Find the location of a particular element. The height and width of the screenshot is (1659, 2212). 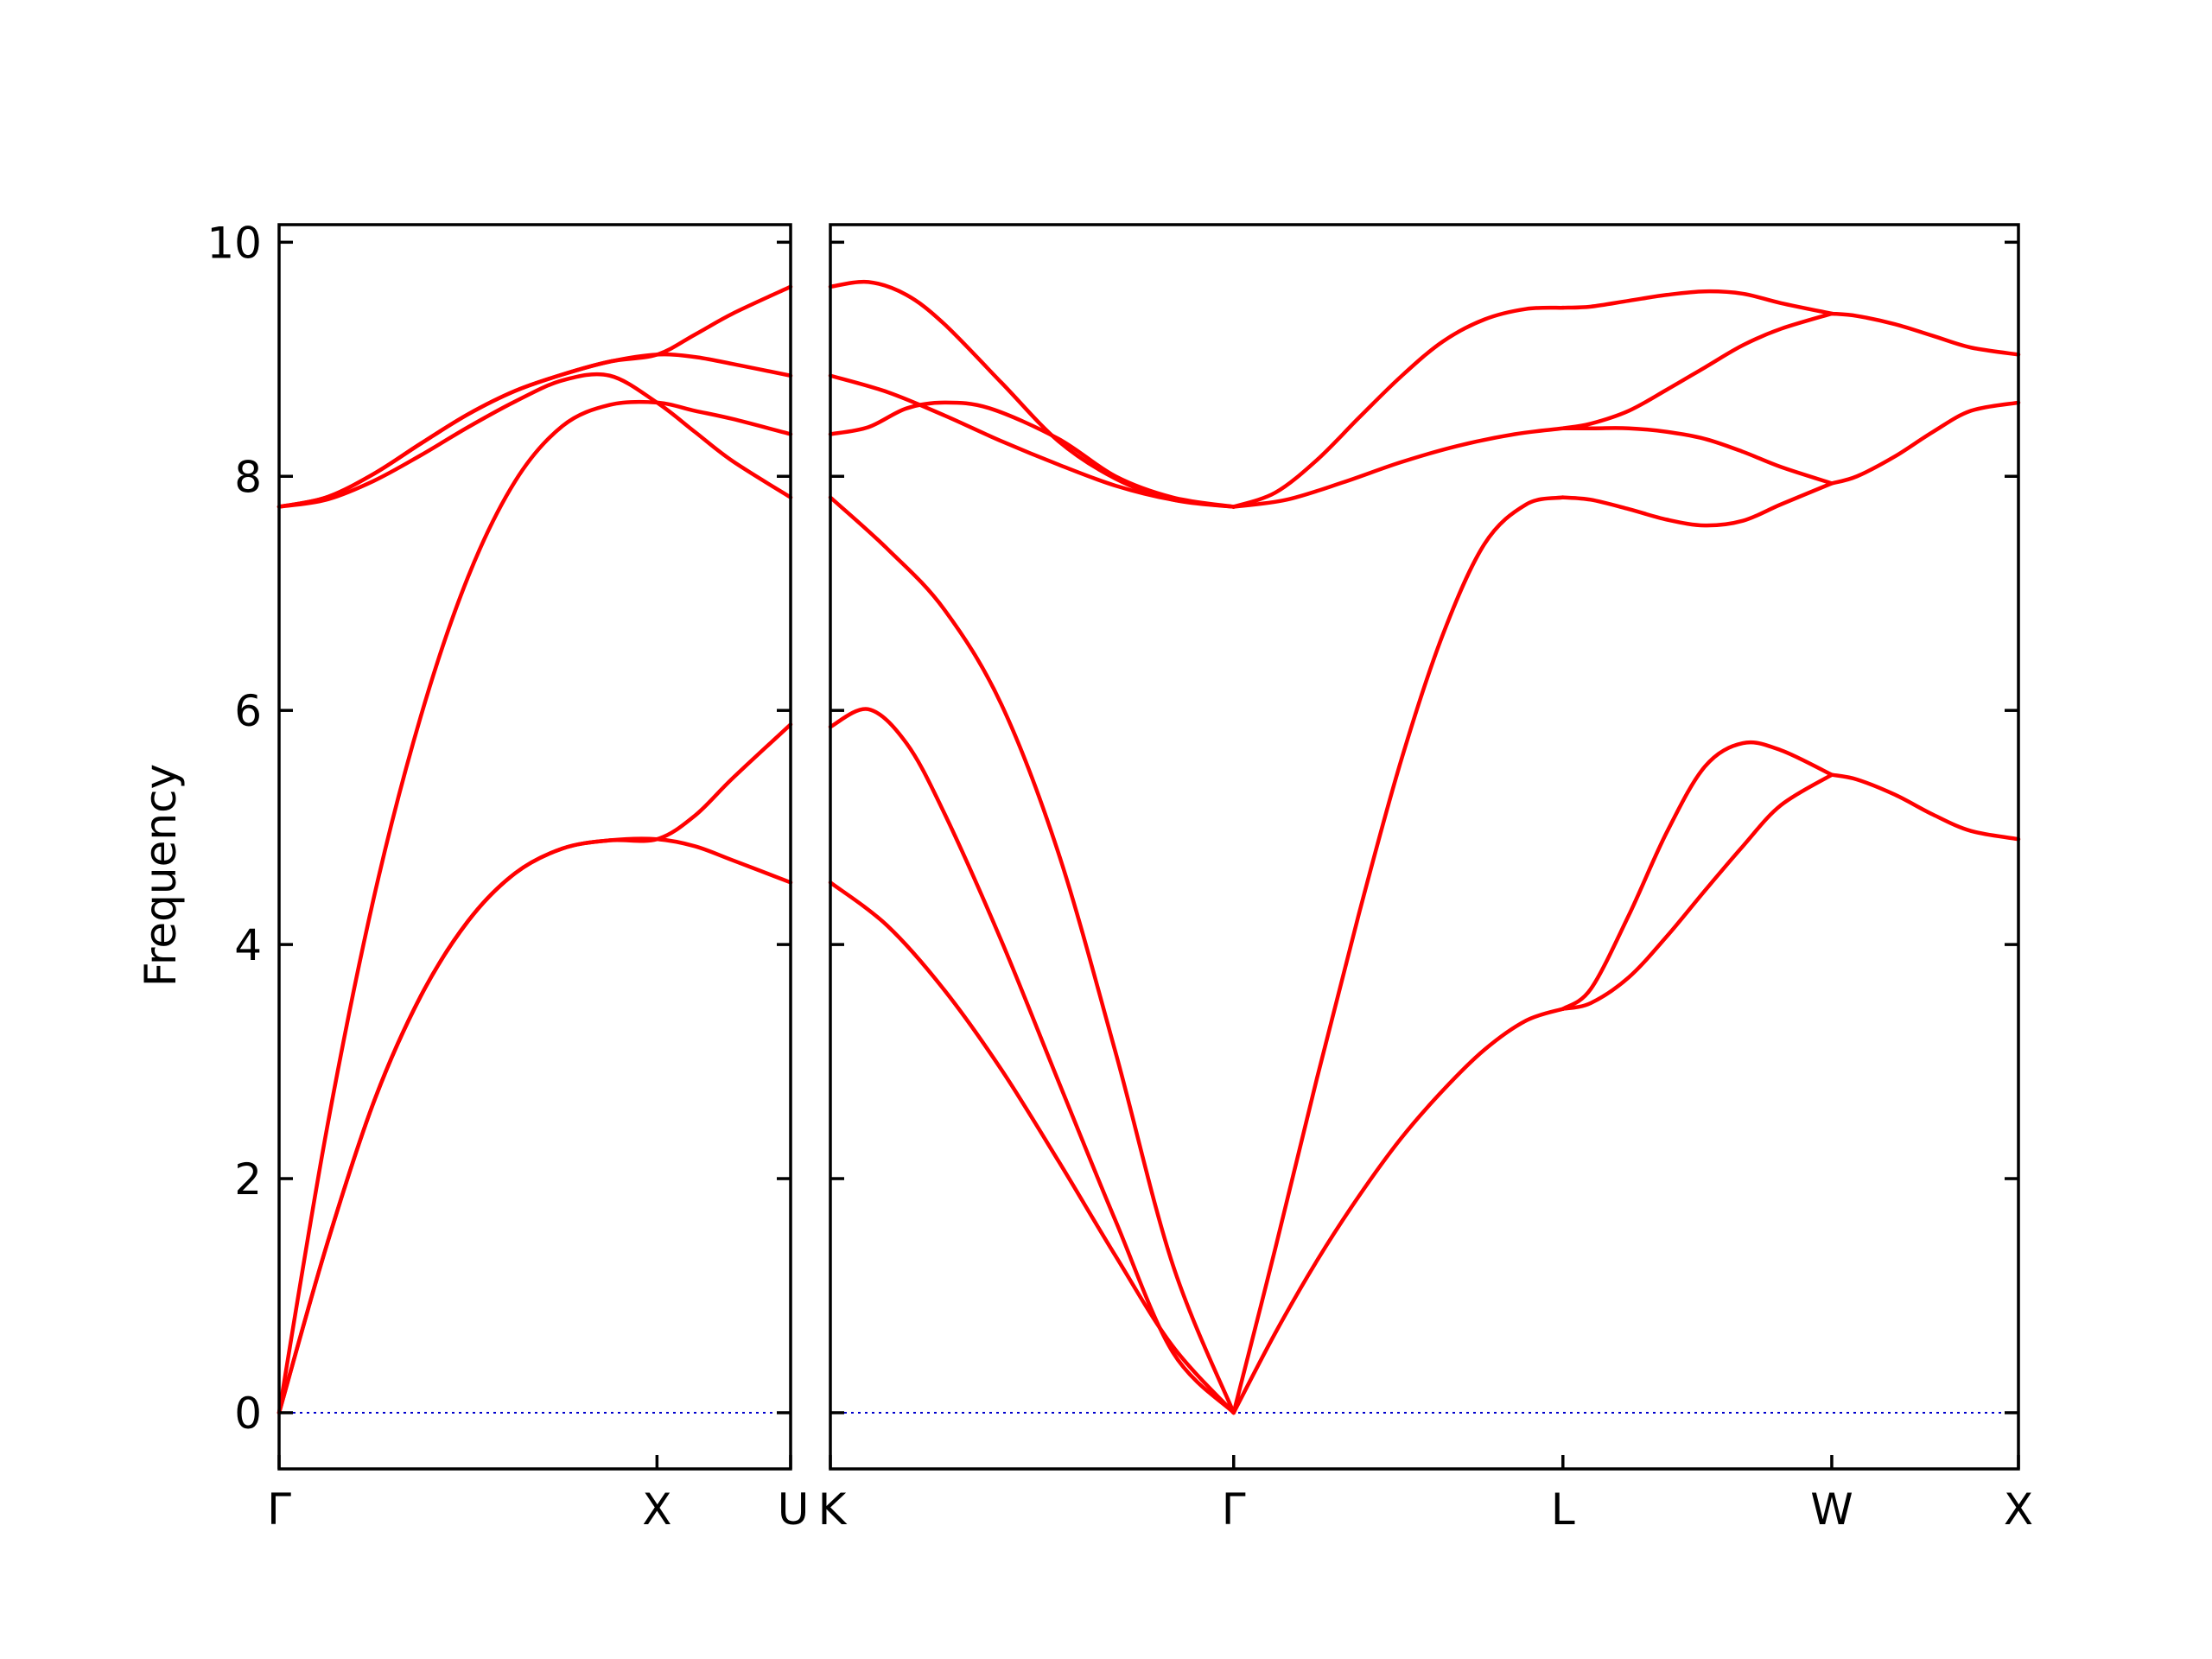

y-tick-label: 0 is located at coordinates (248, 1414).